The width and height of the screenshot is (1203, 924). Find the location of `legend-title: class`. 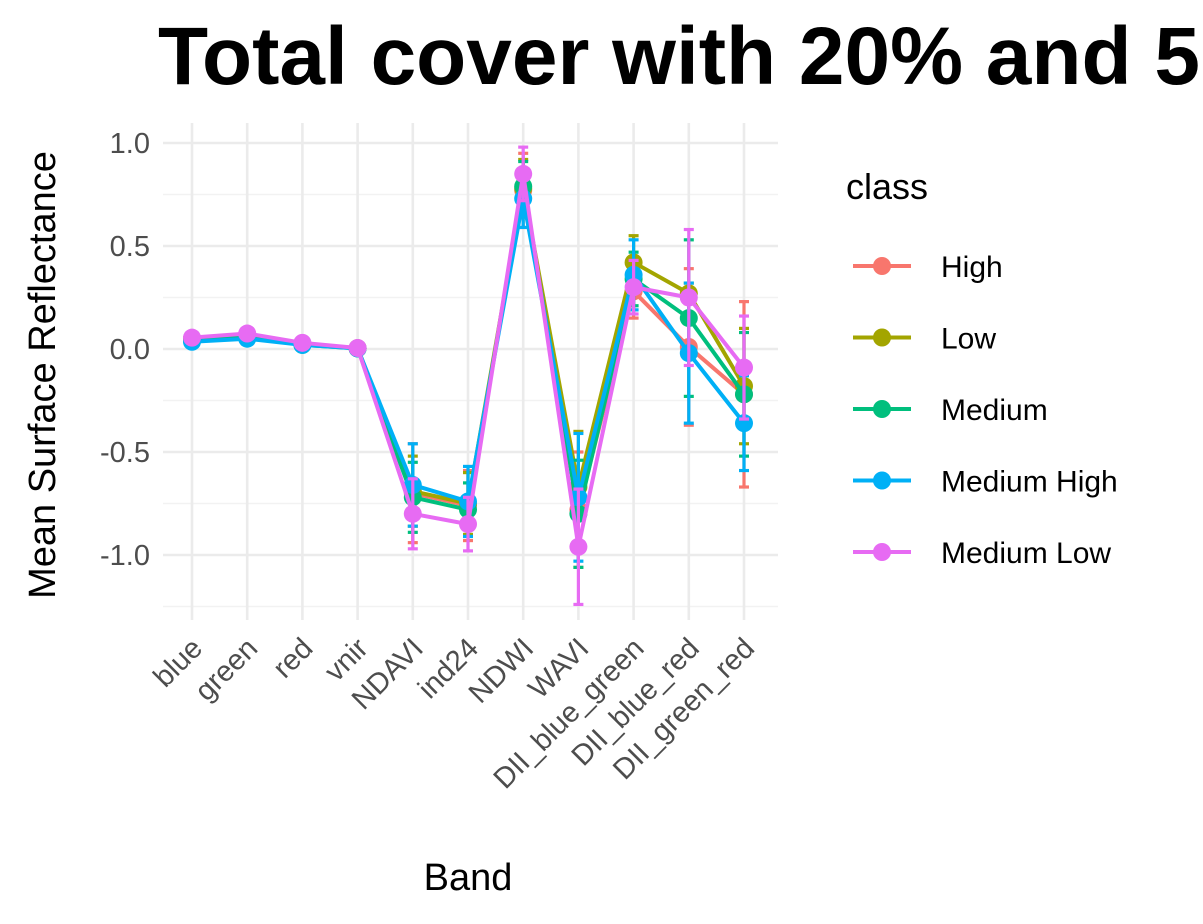

legend-title: class is located at coordinates (887, 186).